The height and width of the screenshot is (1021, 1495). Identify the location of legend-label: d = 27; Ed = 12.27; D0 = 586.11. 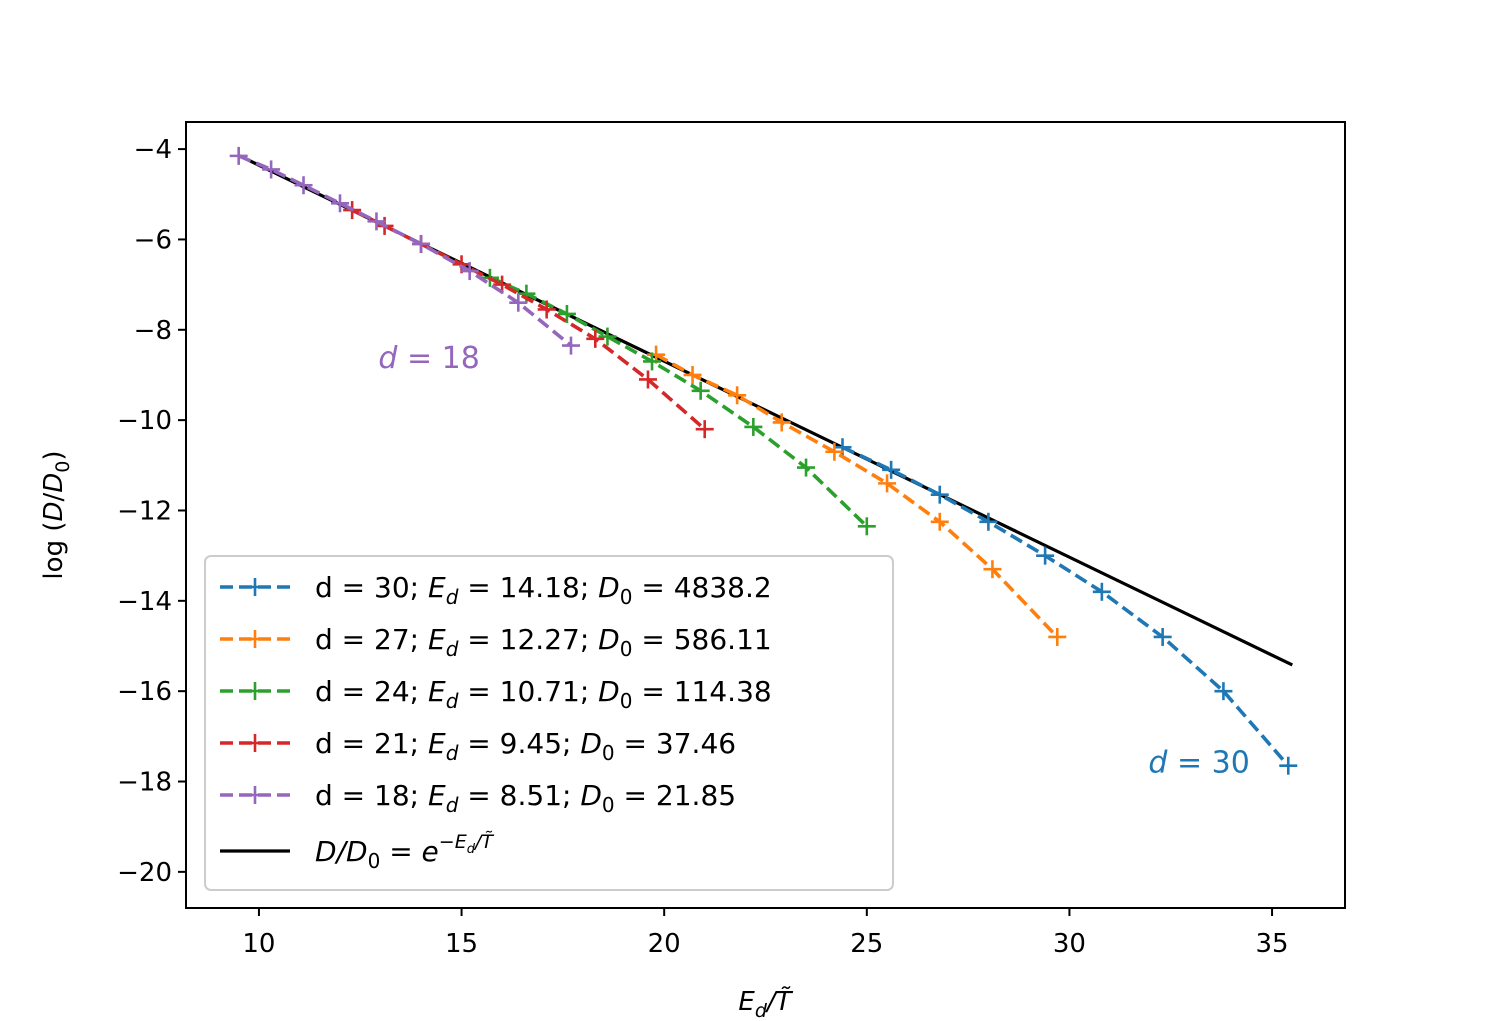
(543, 642).